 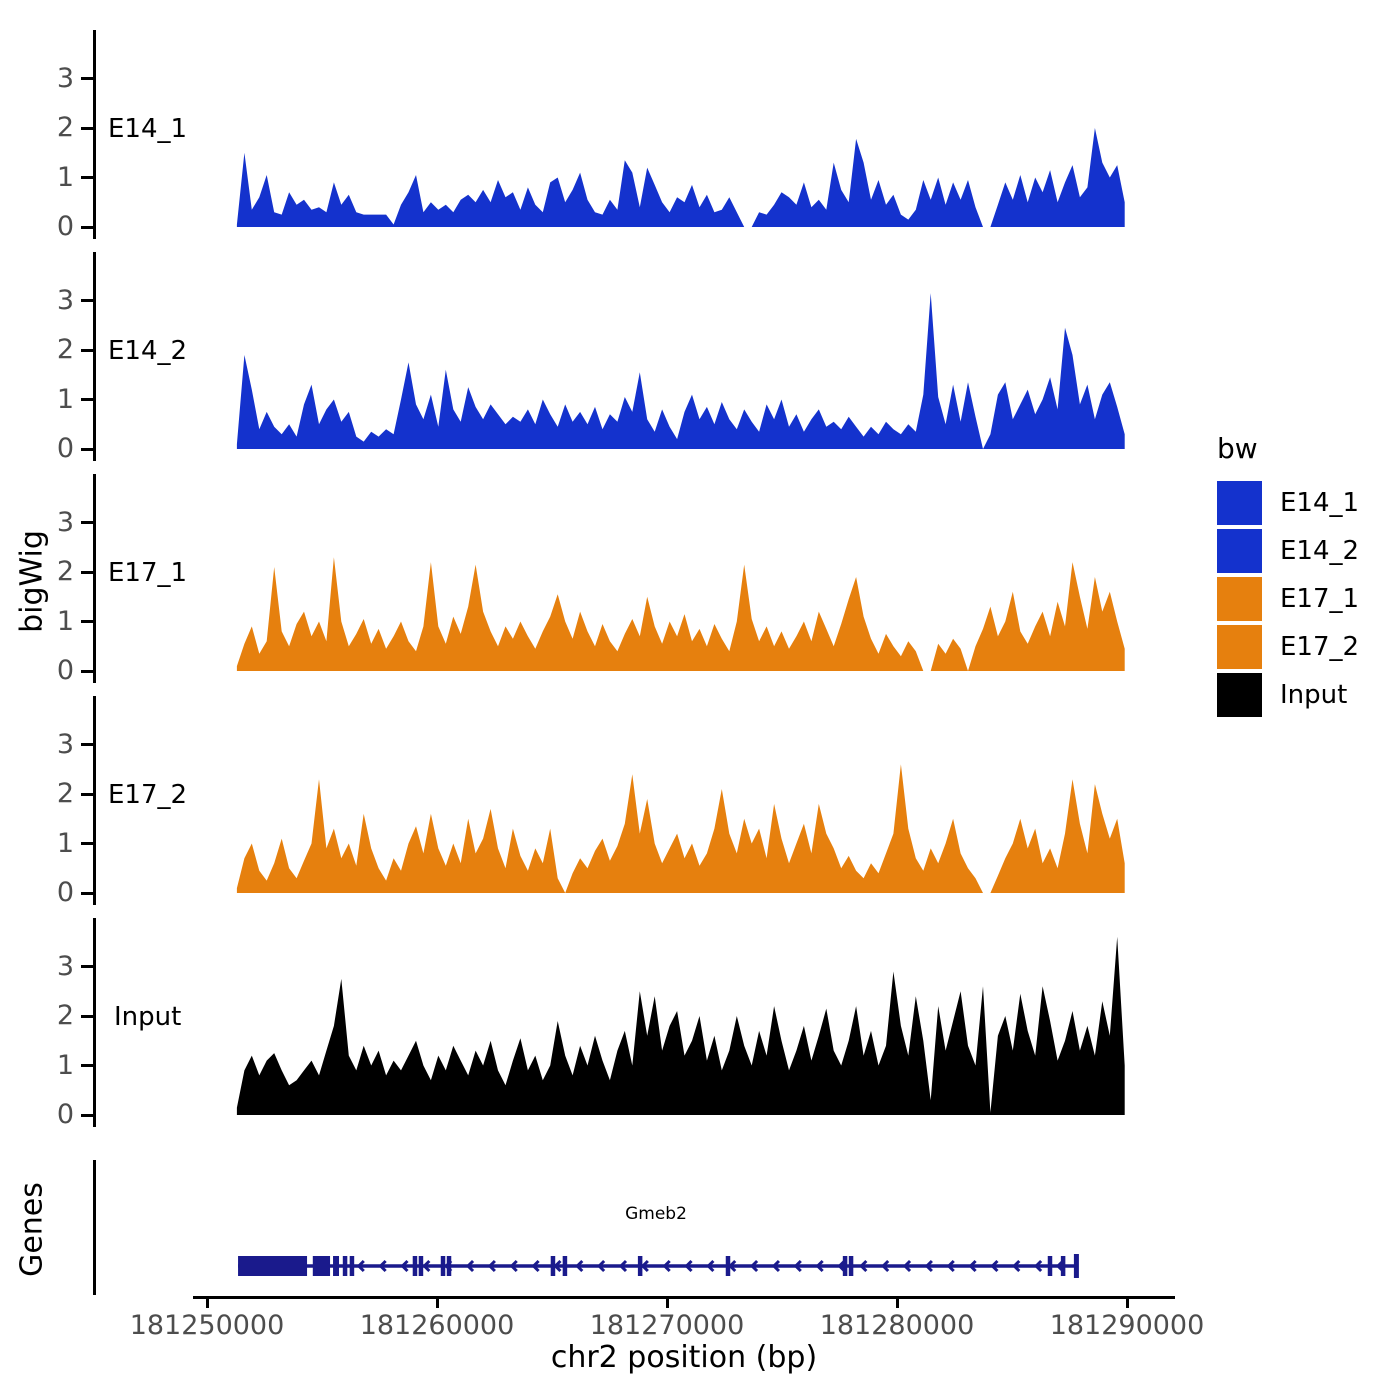 I want to click on legend-item: Input, so click(x=1288, y=695).